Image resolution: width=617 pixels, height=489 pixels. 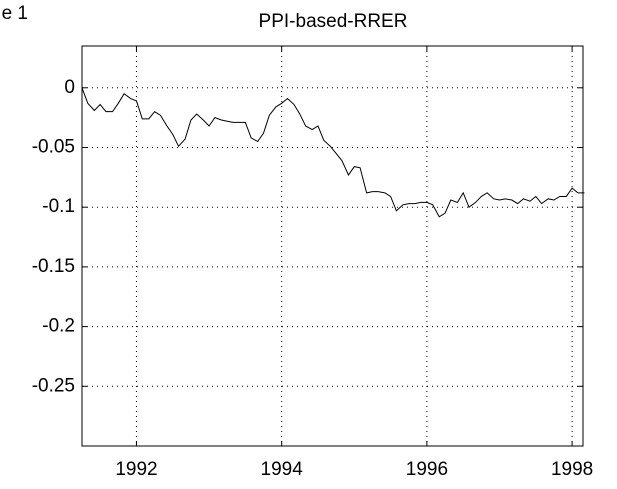 I want to click on y-tick-label: 0, so click(x=69, y=87).